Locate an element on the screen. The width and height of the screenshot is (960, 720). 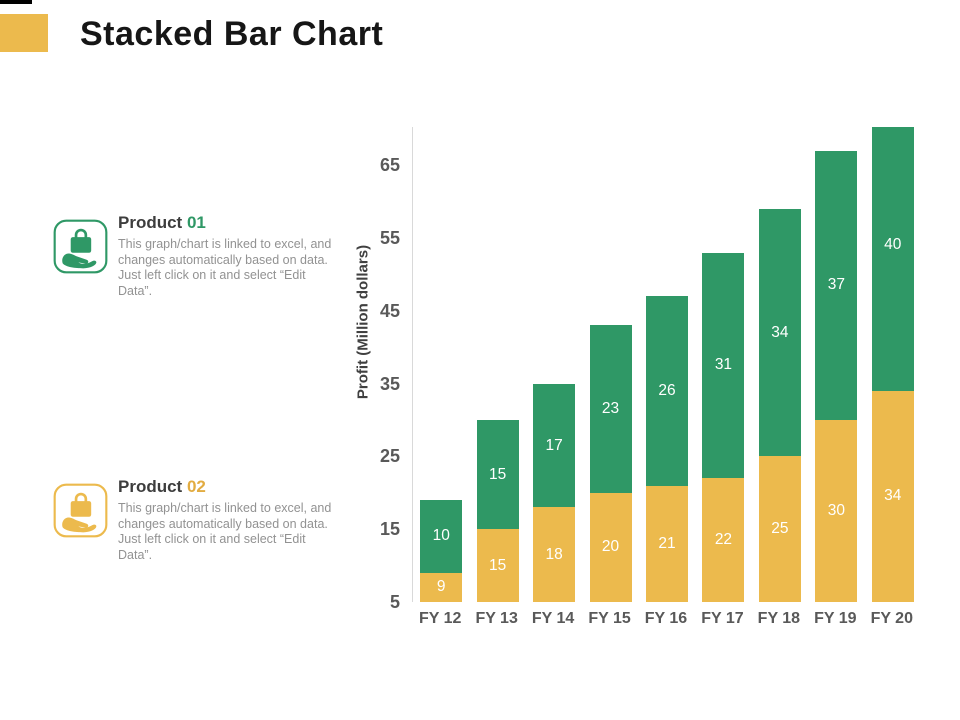
bar-segment-product-02: 15 is located at coordinates (497, 565).